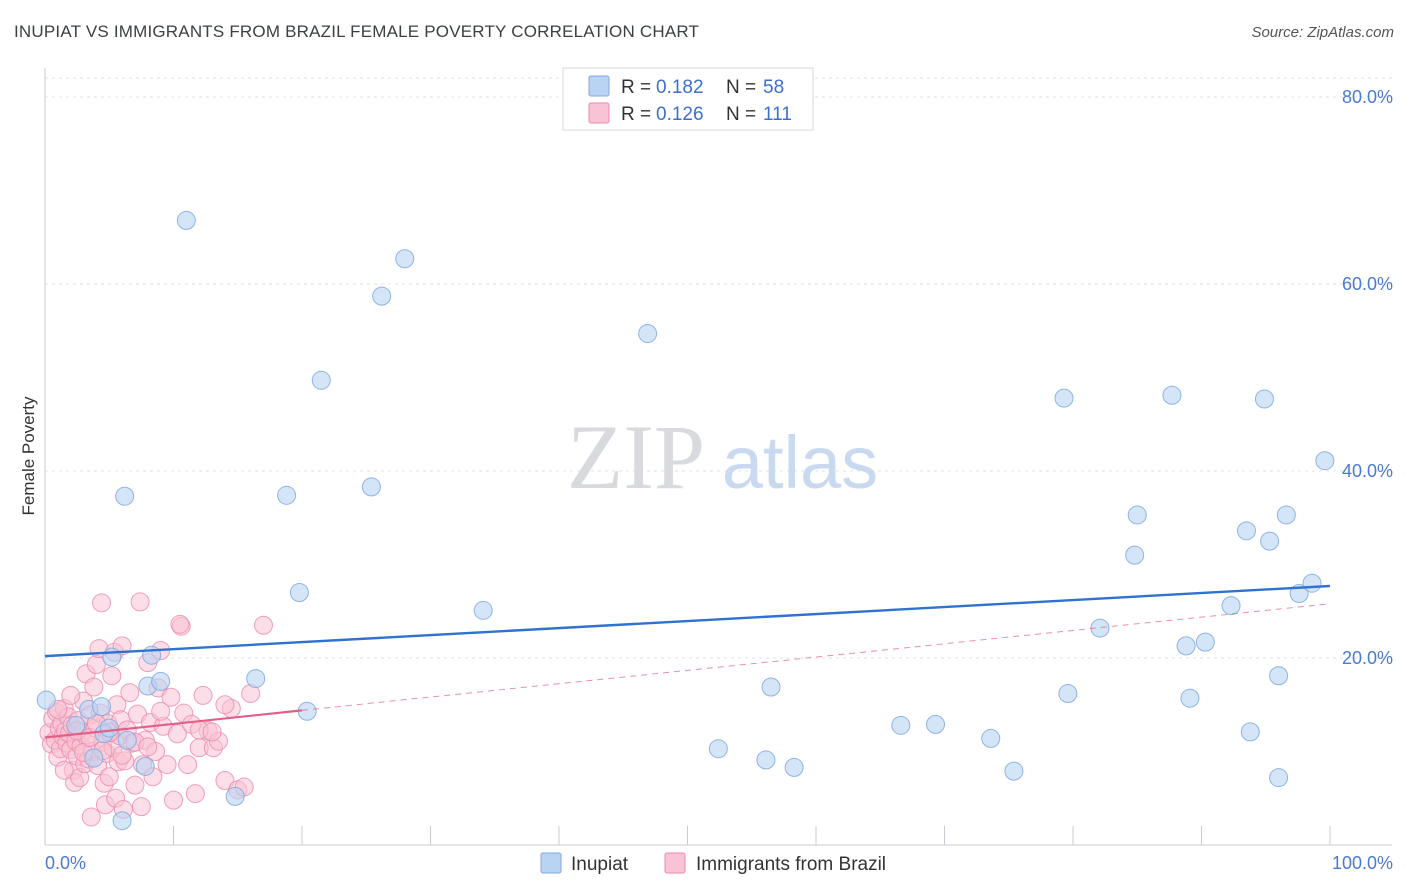  I want to click on y-tick-label: 60.0%, so click(1367, 284).